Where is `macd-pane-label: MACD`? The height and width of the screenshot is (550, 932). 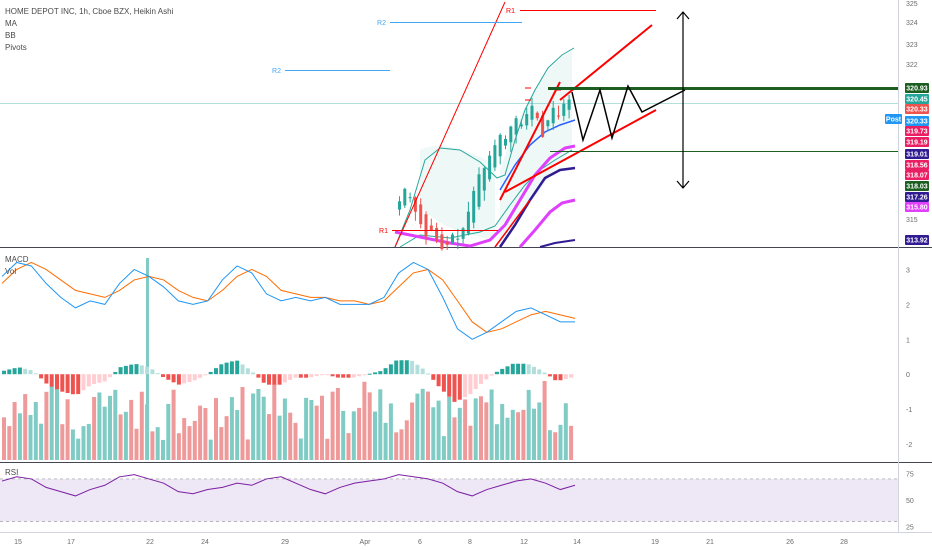
macd-pane-label: MACD is located at coordinates (17, 259).